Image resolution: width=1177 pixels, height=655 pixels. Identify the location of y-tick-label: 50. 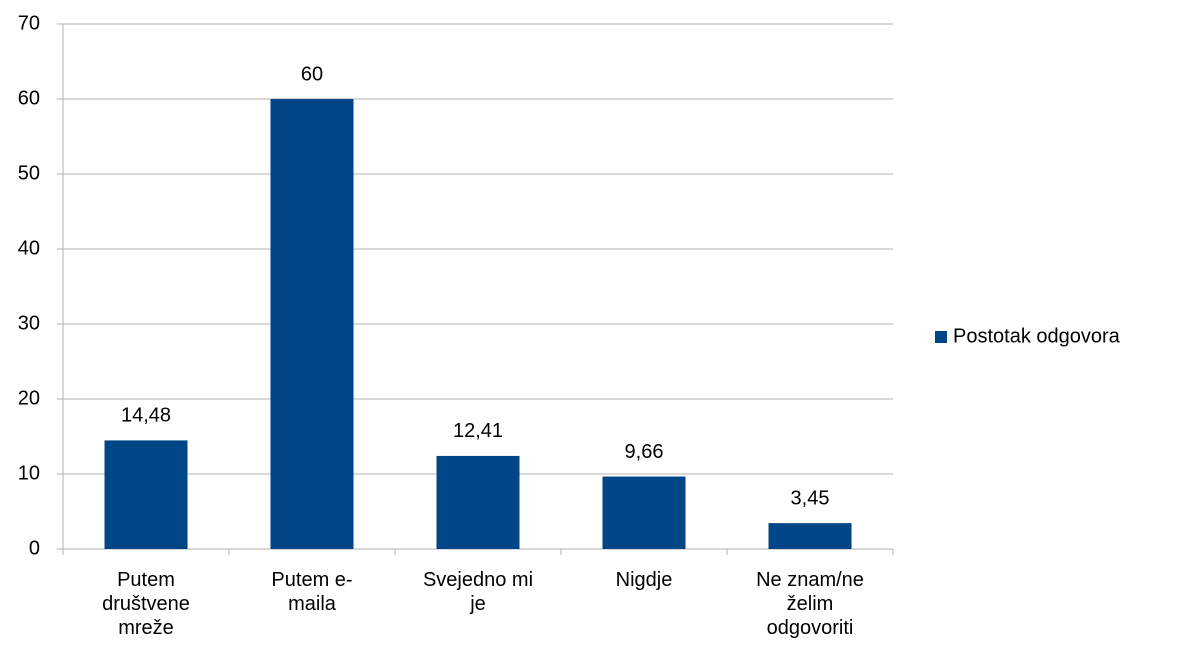
(29, 173).